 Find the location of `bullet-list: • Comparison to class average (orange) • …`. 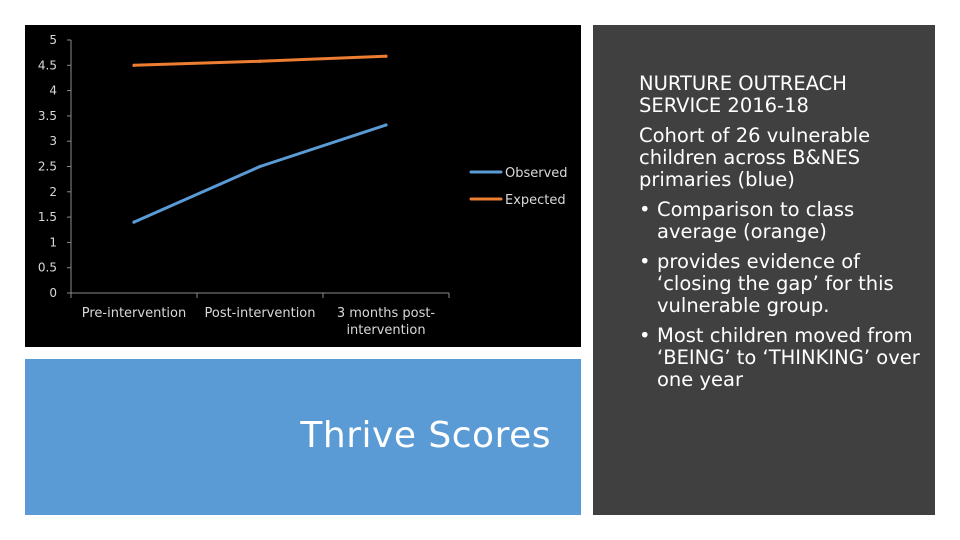

bullet-list: • Comparison to class average (orange) • … is located at coordinates (784, 295).